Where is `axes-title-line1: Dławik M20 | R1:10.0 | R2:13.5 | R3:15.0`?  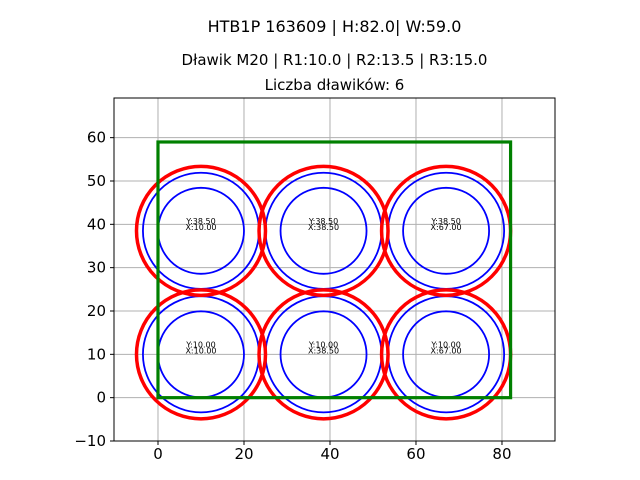 axes-title-line1: Dławik M20 | R1:10.0 | R2:13.5 | R3:15.0 is located at coordinates (334, 60).